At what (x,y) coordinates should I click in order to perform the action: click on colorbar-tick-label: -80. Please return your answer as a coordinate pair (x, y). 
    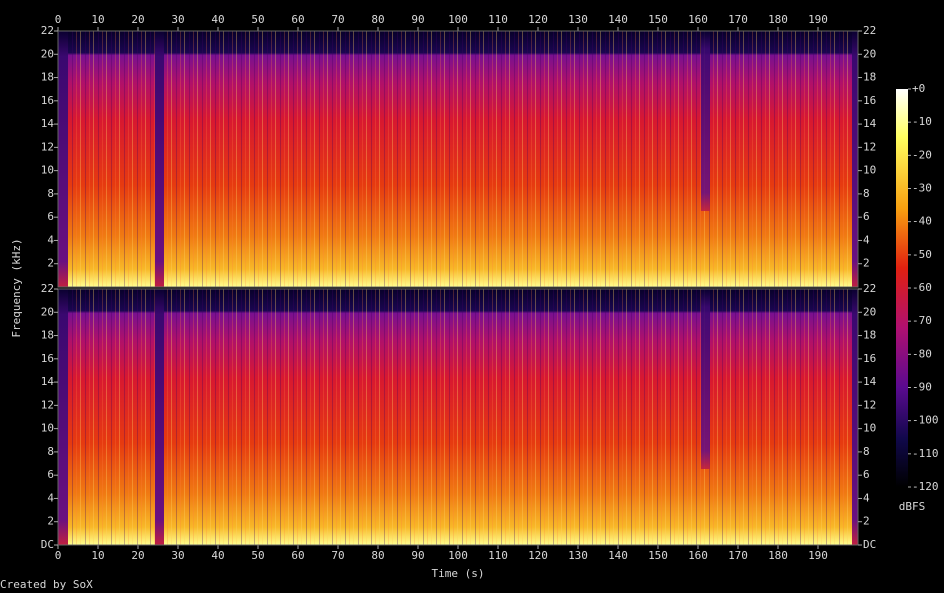
    Looking at the image, I should click on (922, 353).